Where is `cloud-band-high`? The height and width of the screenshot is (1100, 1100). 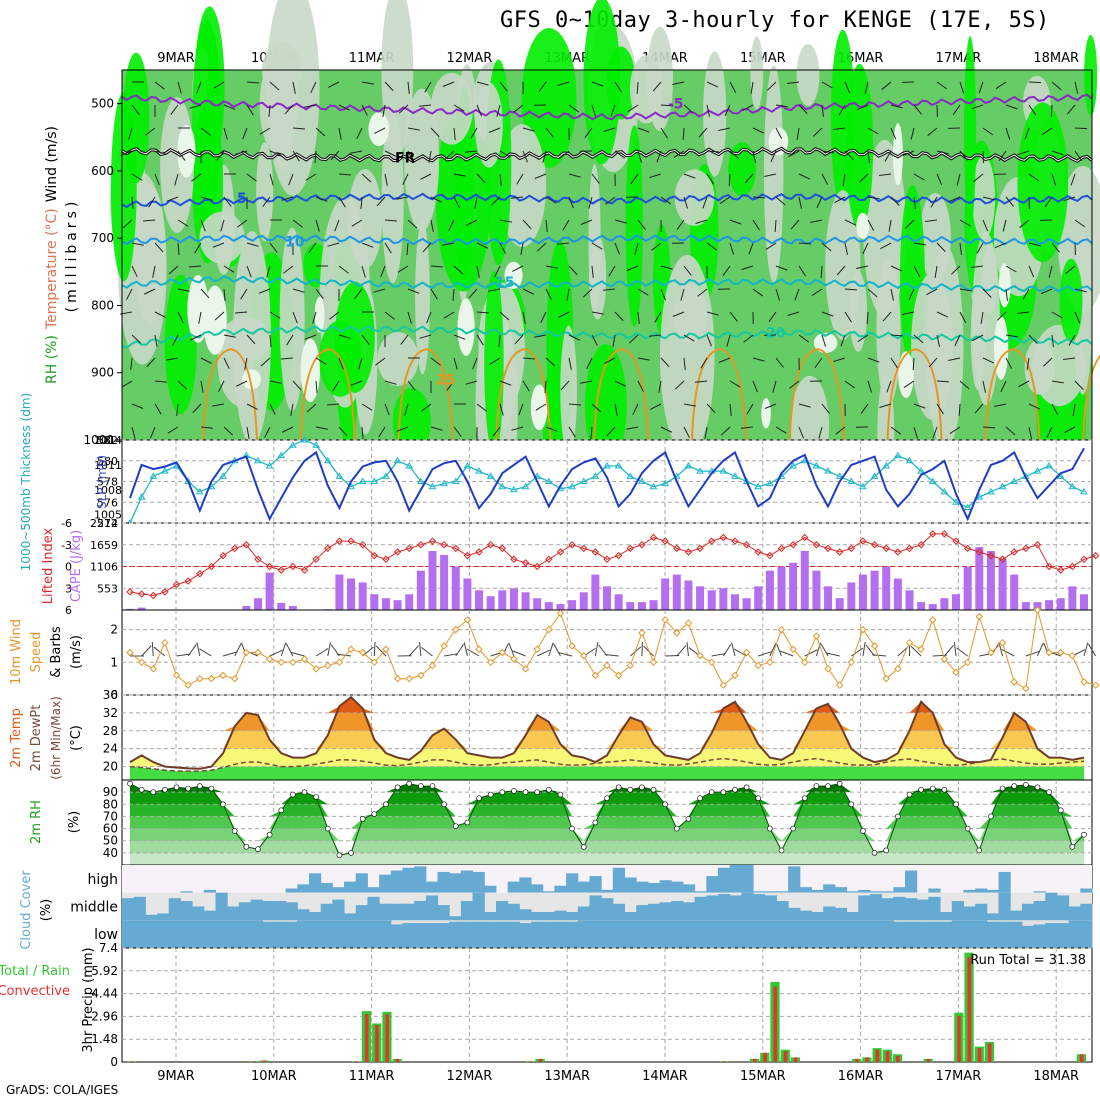 cloud-band-high is located at coordinates (607, 879).